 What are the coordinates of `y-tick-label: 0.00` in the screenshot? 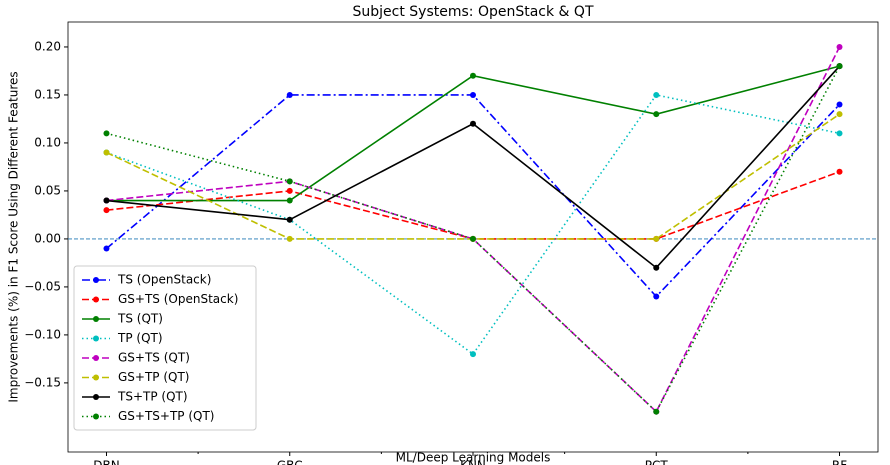 It's located at (47, 238).